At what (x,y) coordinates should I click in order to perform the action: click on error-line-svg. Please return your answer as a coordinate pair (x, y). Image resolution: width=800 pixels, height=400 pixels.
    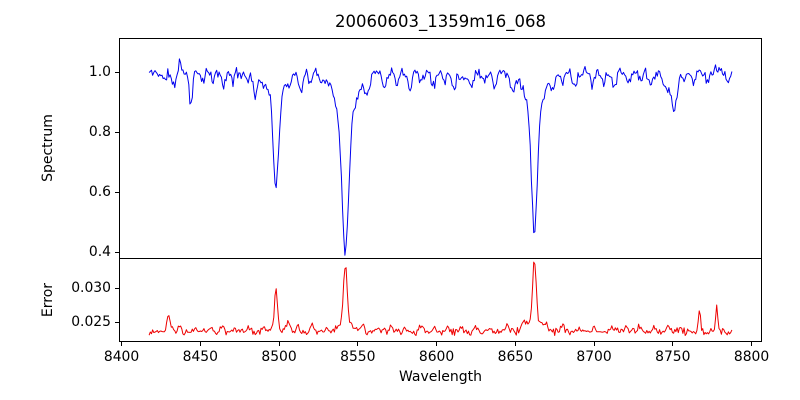
    Looking at the image, I should click on (440, 298).